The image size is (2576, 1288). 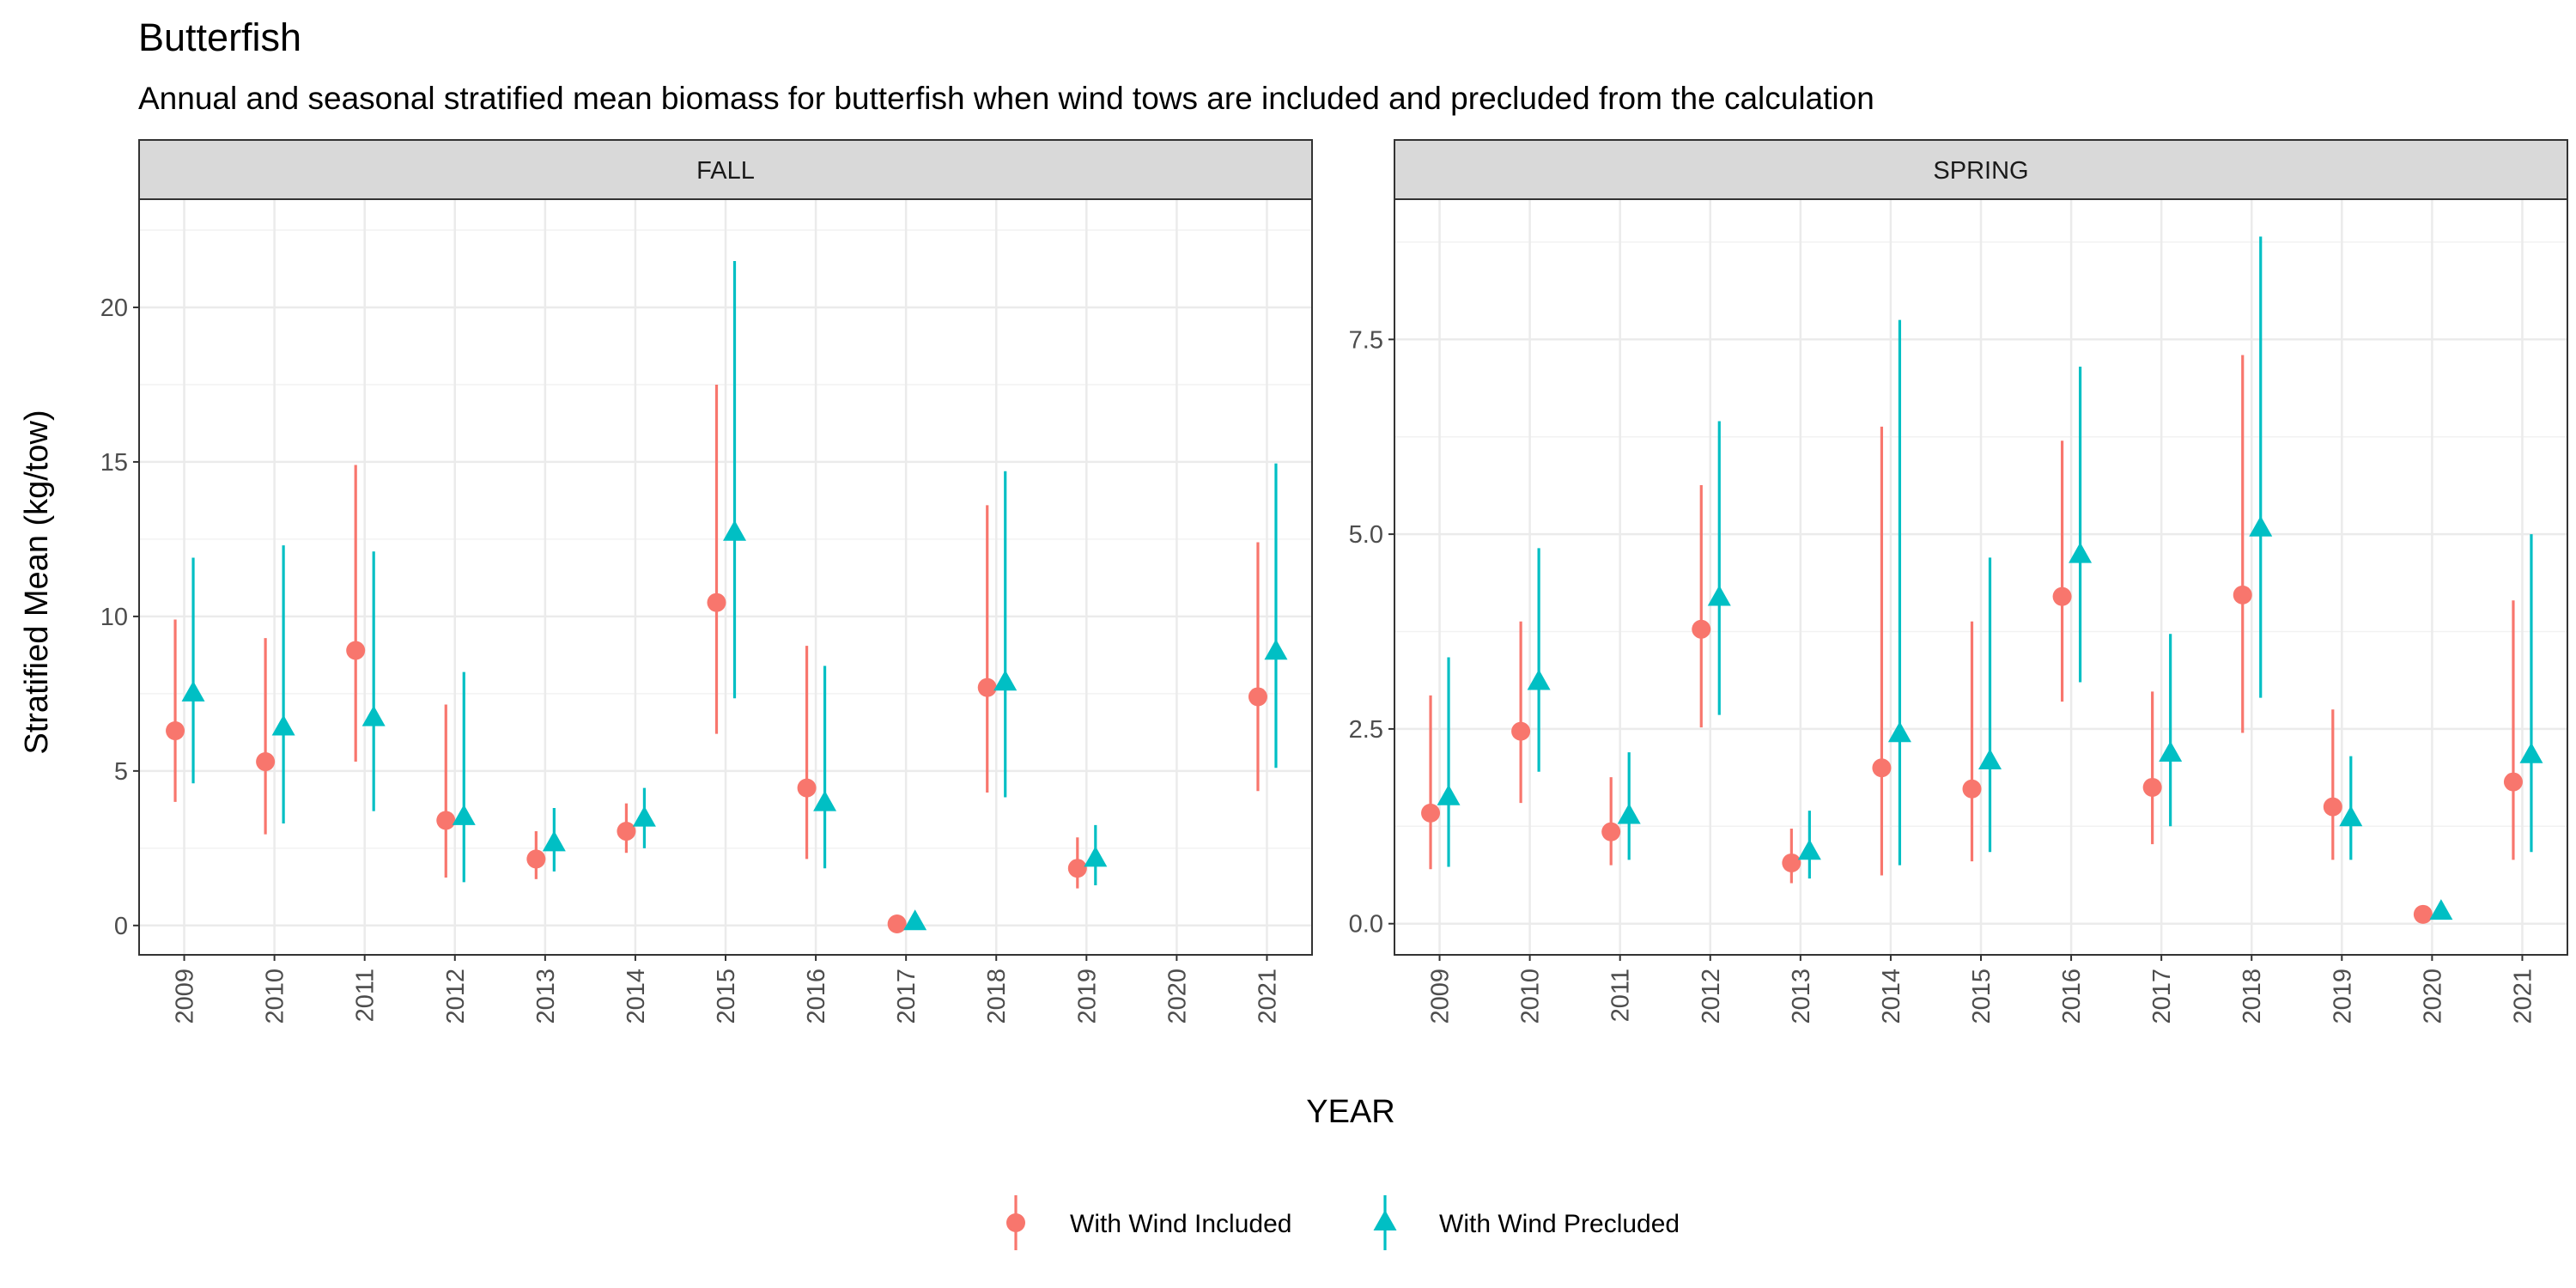 I want to click on chart-title: Butterfish, so click(x=219, y=37).